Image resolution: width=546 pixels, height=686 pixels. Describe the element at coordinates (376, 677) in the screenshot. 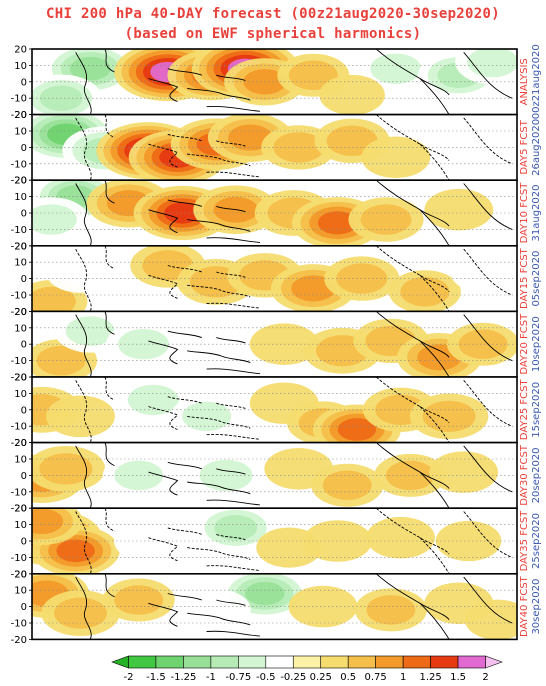

I see `colorbar-tick-label: 0.75` at that location.